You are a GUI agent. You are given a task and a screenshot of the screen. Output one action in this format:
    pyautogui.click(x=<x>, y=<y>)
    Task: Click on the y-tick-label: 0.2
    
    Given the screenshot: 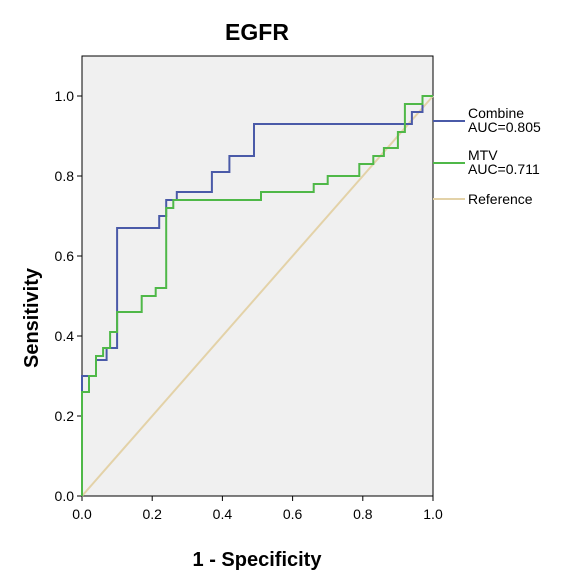 What is the action you would take?
    pyautogui.click(x=65, y=416)
    